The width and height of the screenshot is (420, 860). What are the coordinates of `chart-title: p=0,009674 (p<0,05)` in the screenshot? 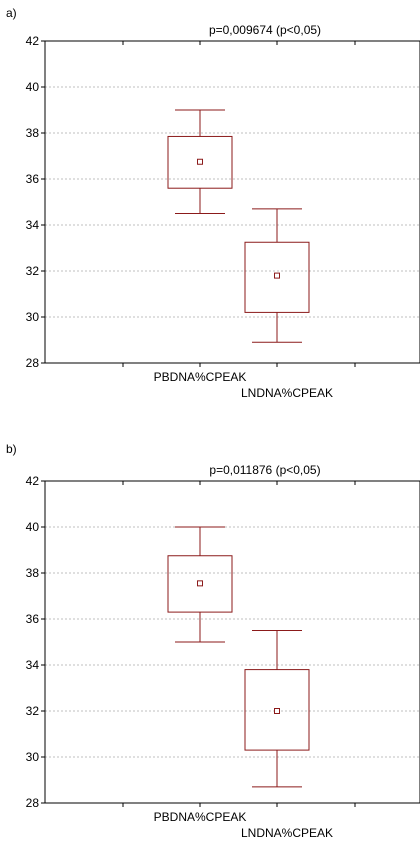 It's located at (265, 30).